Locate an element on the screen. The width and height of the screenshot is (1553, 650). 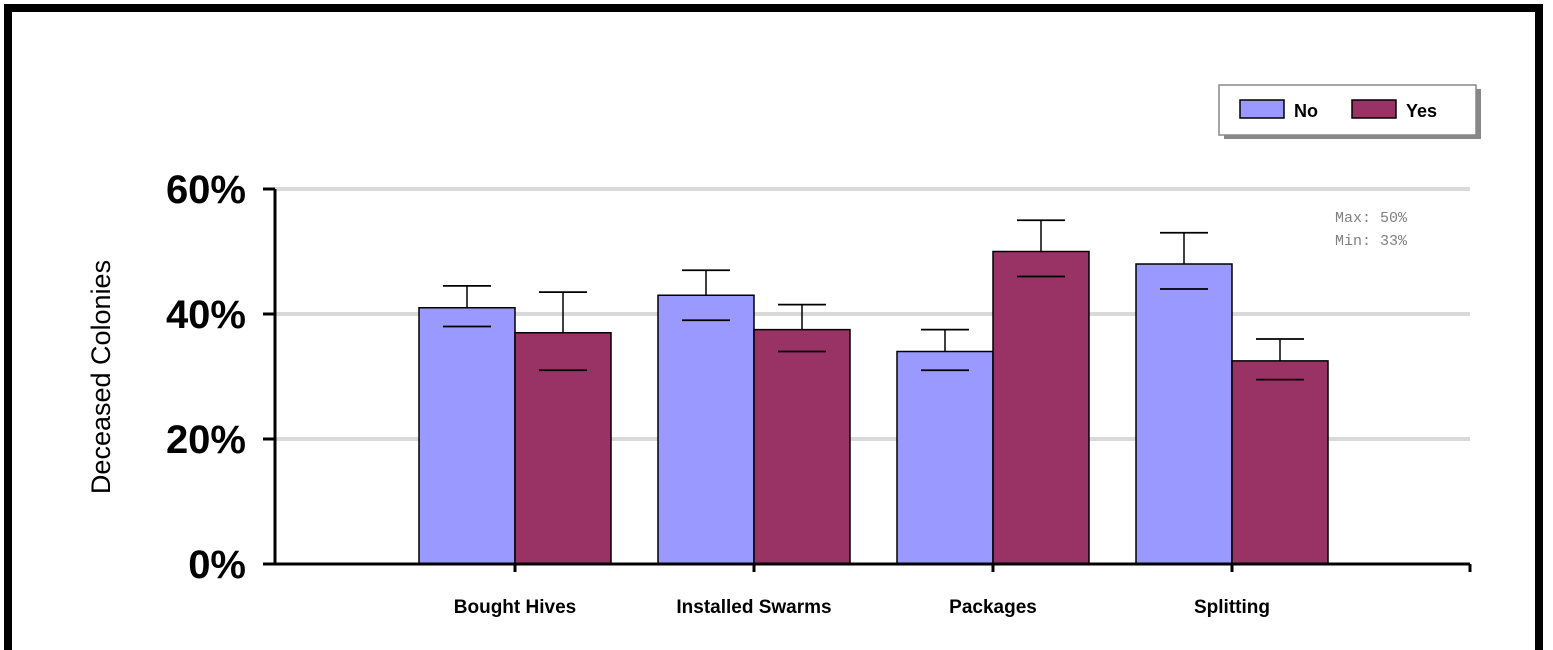
y-tick-label: 20% is located at coordinates (206, 440).